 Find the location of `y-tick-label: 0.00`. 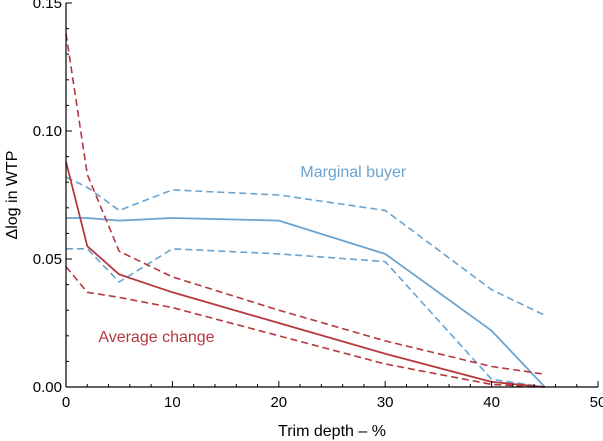

y-tick-label: 0.00 is located at coordinates (47, 387).